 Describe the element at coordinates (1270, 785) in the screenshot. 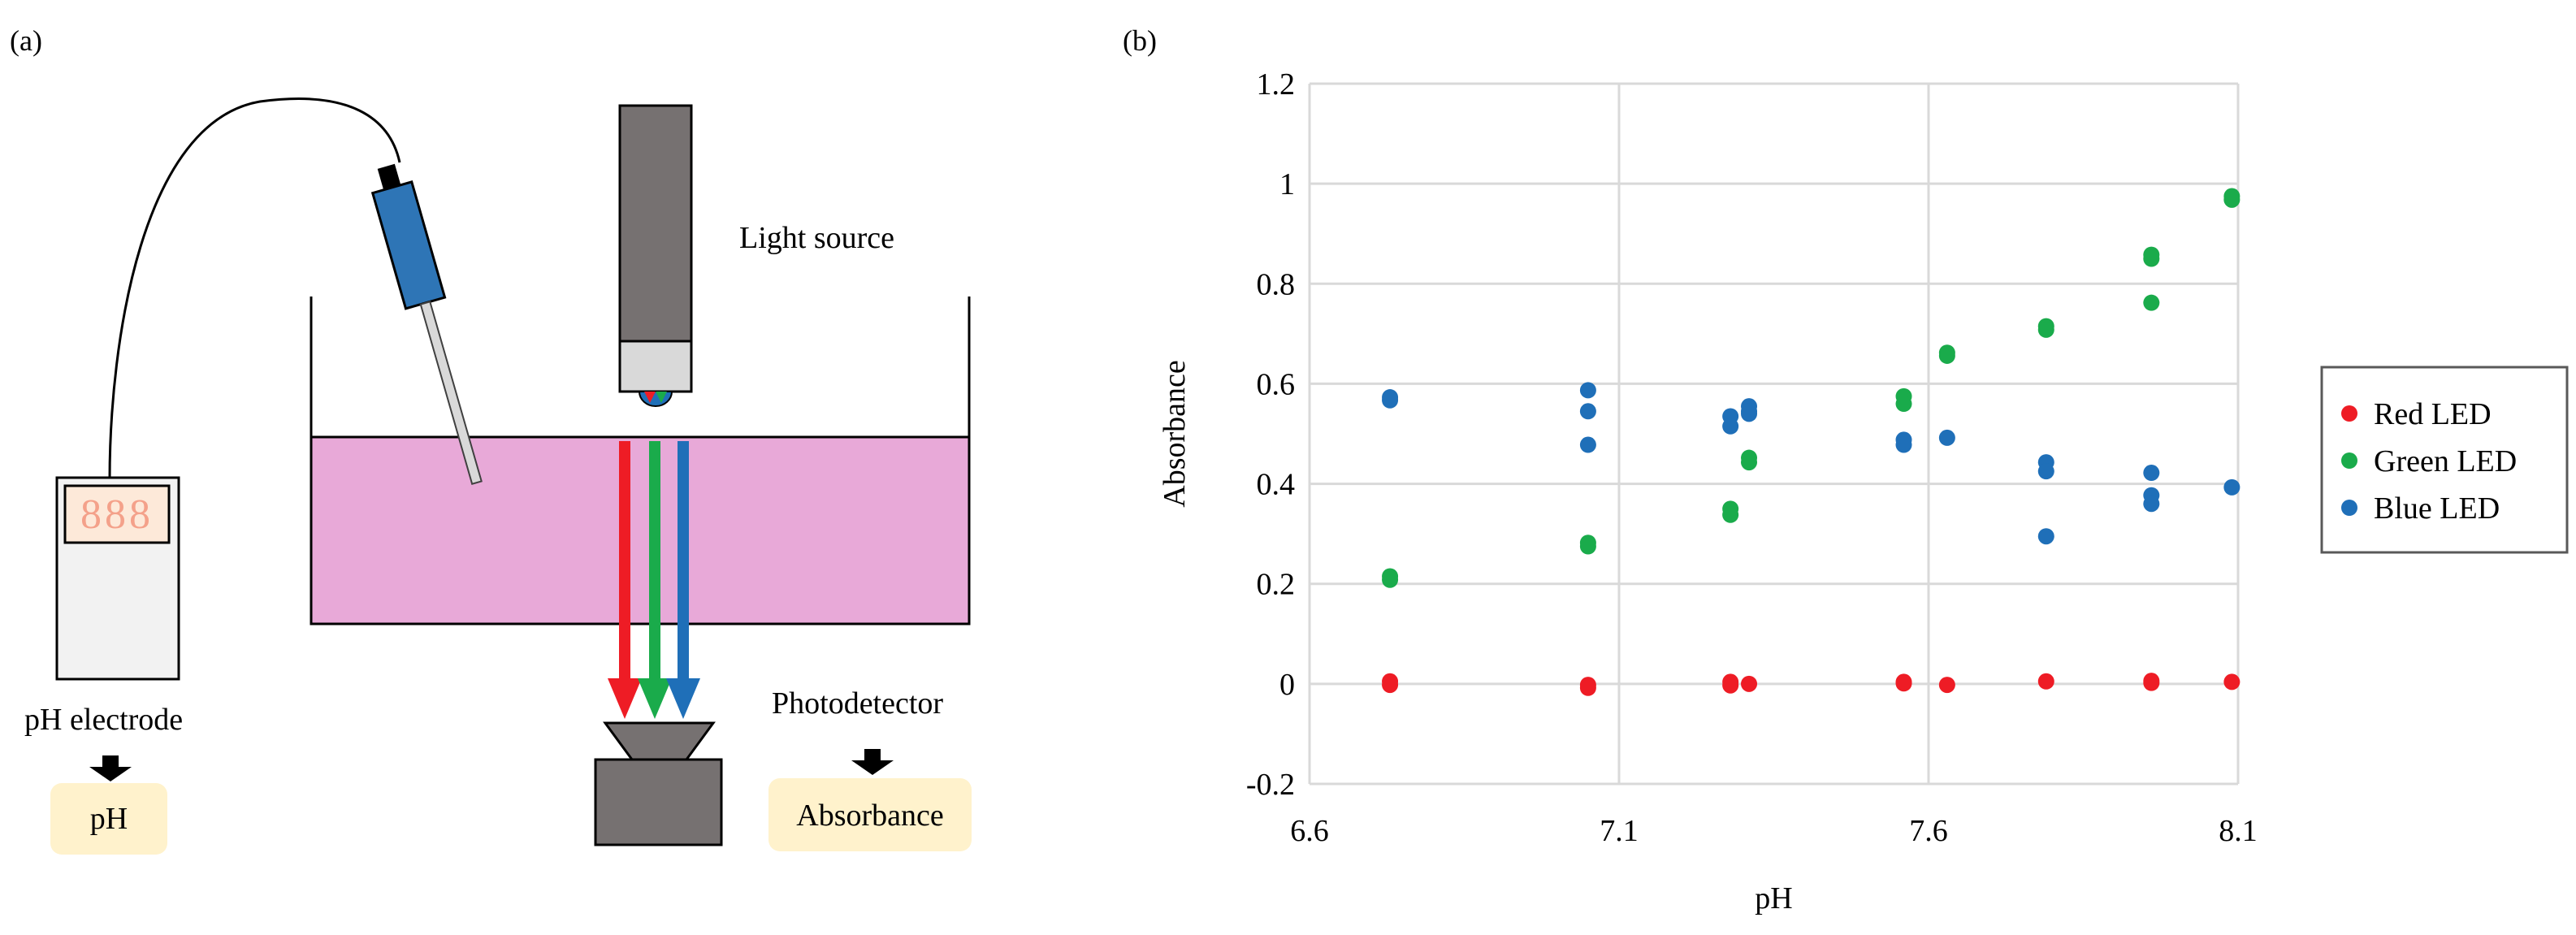

I see `y-tick-label: -0.2` at that location.